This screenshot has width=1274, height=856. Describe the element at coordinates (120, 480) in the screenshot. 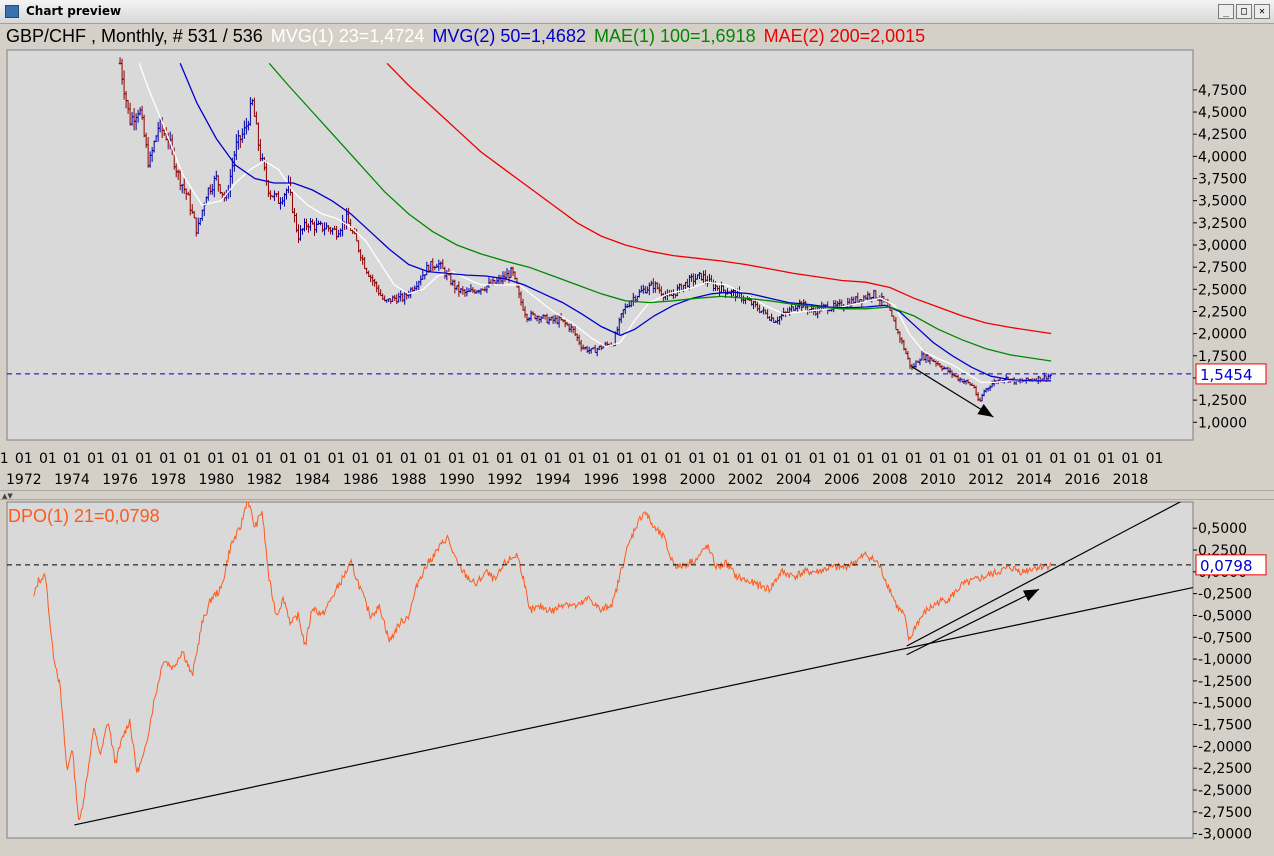

I see `price-xtick-year: 1976` at that location.